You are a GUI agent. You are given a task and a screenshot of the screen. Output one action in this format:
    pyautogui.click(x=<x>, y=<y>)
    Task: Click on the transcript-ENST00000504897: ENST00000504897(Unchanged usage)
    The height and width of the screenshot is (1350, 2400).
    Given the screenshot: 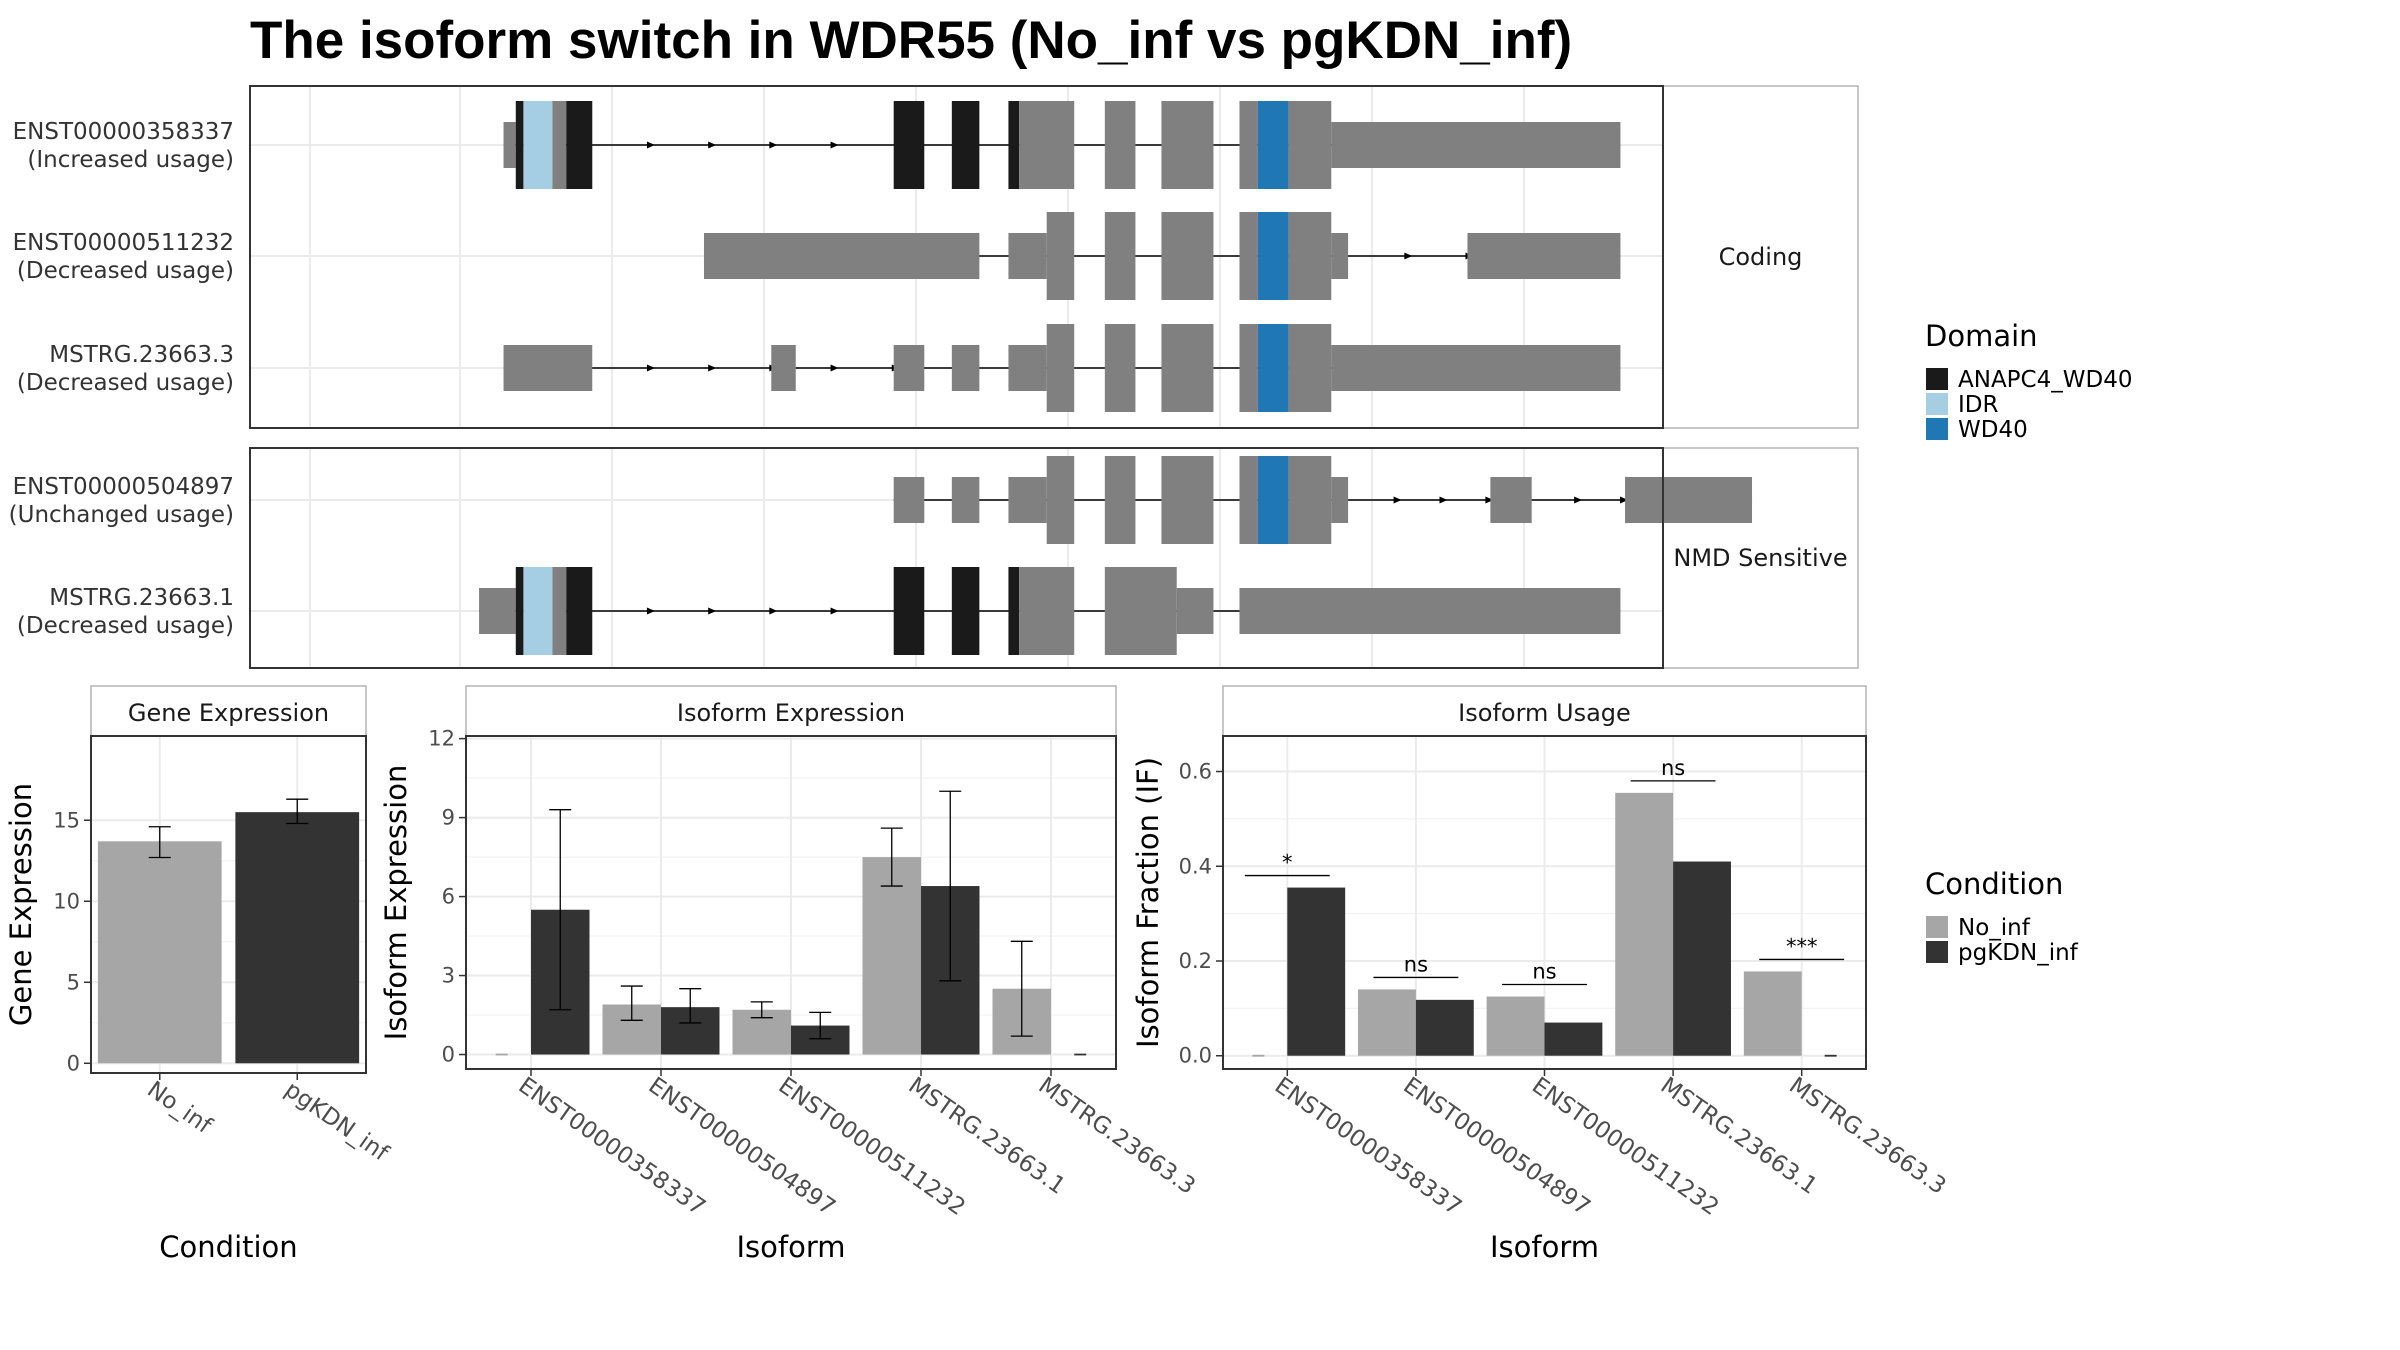 What is the action you would take?
    pyautogui.click(x=881, y=500)
    